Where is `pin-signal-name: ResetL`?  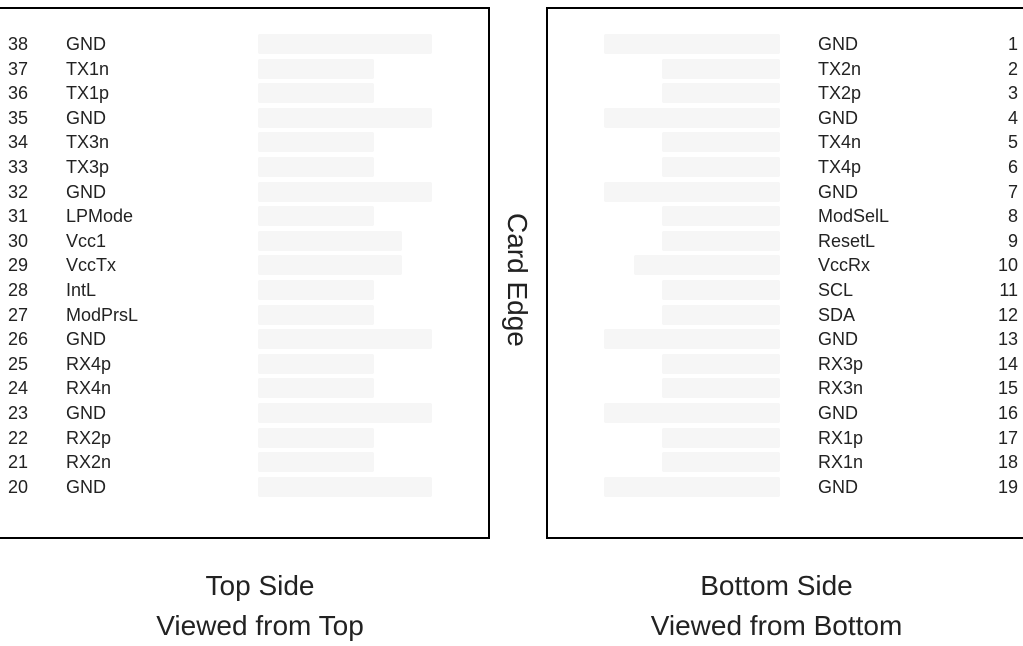
pin-signal-name: ResetL is located at coordinates (847, 241).